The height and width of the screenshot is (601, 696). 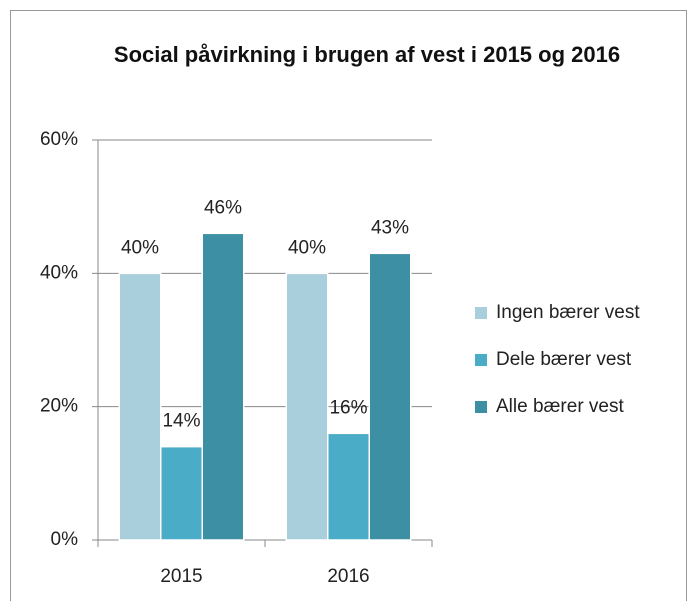 What do you see at coordinates (181, 421) in the screenshot?
I see `data-label: 14%` at bounding box center [181, 421].